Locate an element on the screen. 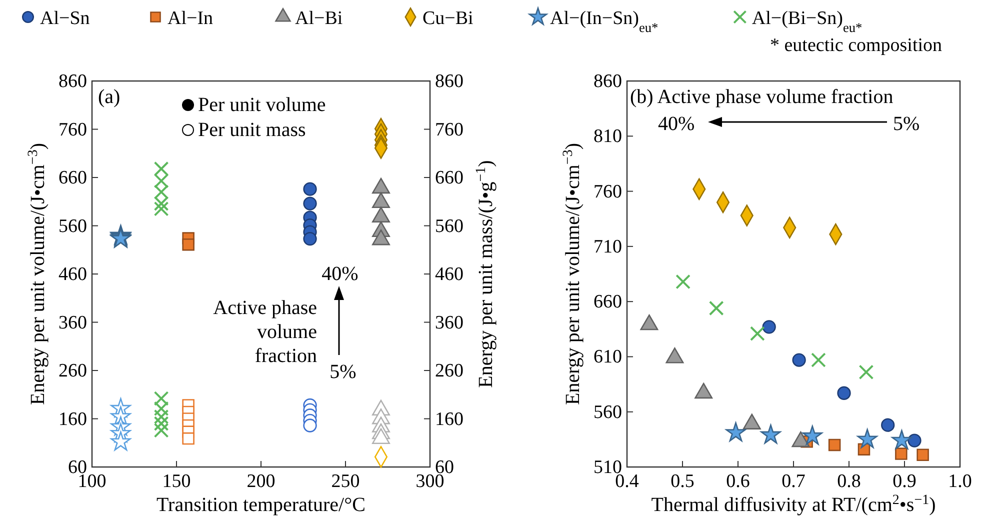 This screenshot has width=998, height=530. y-tick-label: 160 is located at coordinates (72, 419).